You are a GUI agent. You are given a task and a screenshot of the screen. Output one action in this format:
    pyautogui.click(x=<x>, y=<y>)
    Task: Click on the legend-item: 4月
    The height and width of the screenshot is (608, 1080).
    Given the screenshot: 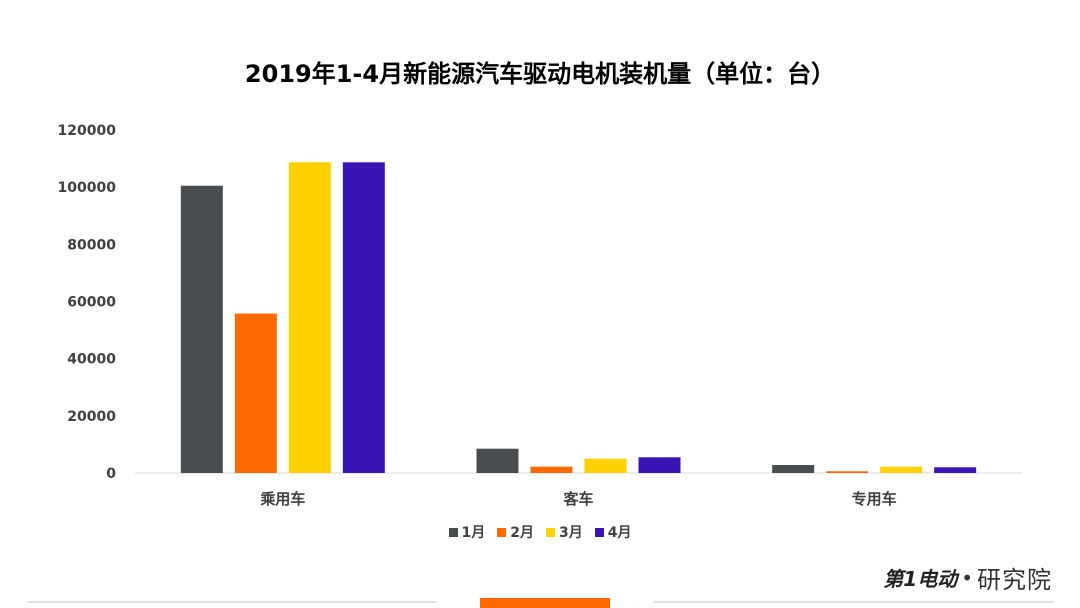 What is the action you would take?
    pyautogui.click(x=613, y=532)
    